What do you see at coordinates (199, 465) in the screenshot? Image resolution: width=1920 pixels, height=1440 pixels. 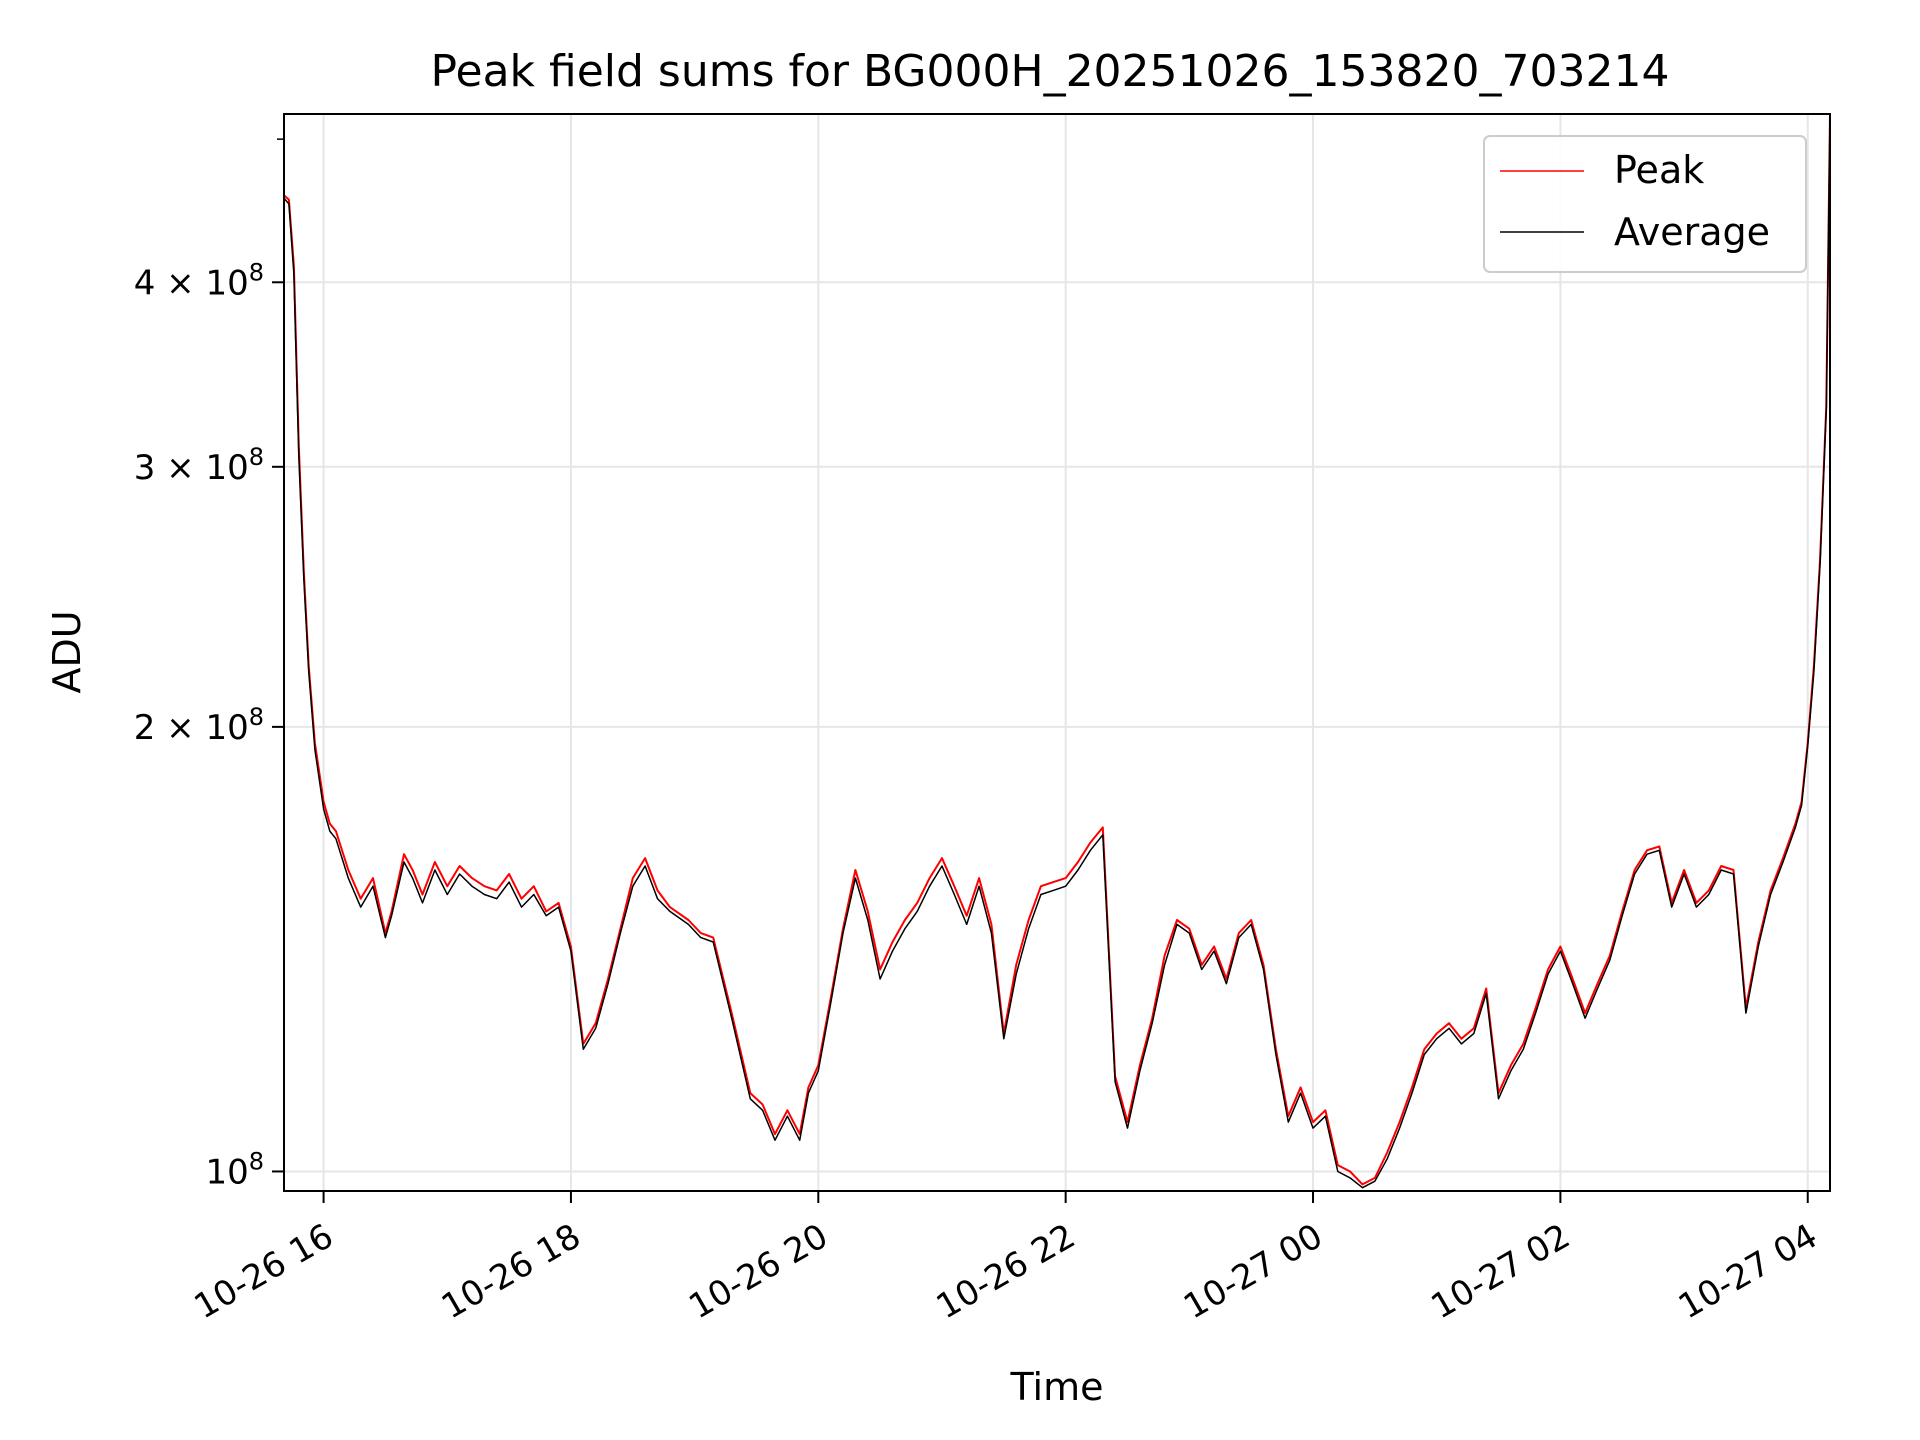 I see `y-tick-label: 3 × 108` at bounding box center [199, 465].